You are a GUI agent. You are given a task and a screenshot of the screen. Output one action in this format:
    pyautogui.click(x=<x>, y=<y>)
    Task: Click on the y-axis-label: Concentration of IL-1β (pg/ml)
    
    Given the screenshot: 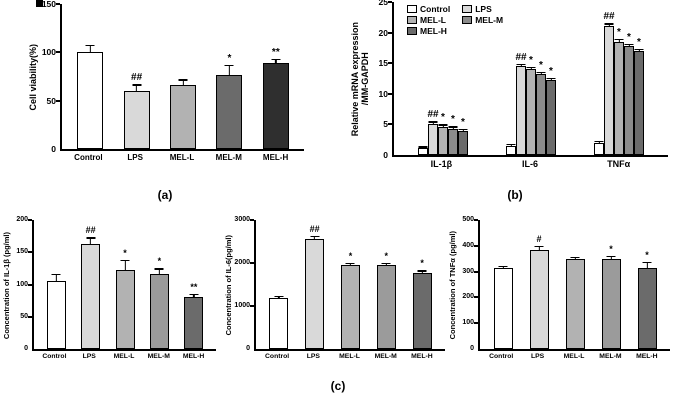 What is the action you would take?
    pyautogui.click(x=6, y=285)
    